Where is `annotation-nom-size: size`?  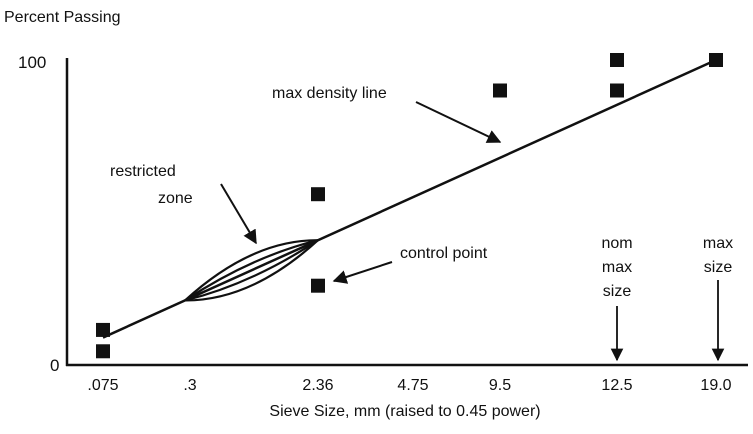 annotation-nom-size: size is located at coordinates (617, 291).